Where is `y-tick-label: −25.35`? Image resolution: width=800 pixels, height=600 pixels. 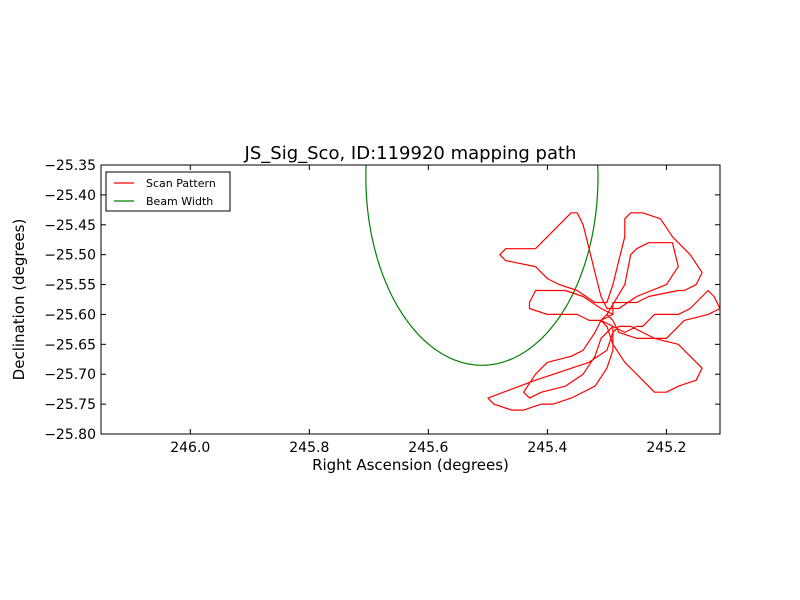 y-tick-label: −25.35 is located at coordinates (70, 166).